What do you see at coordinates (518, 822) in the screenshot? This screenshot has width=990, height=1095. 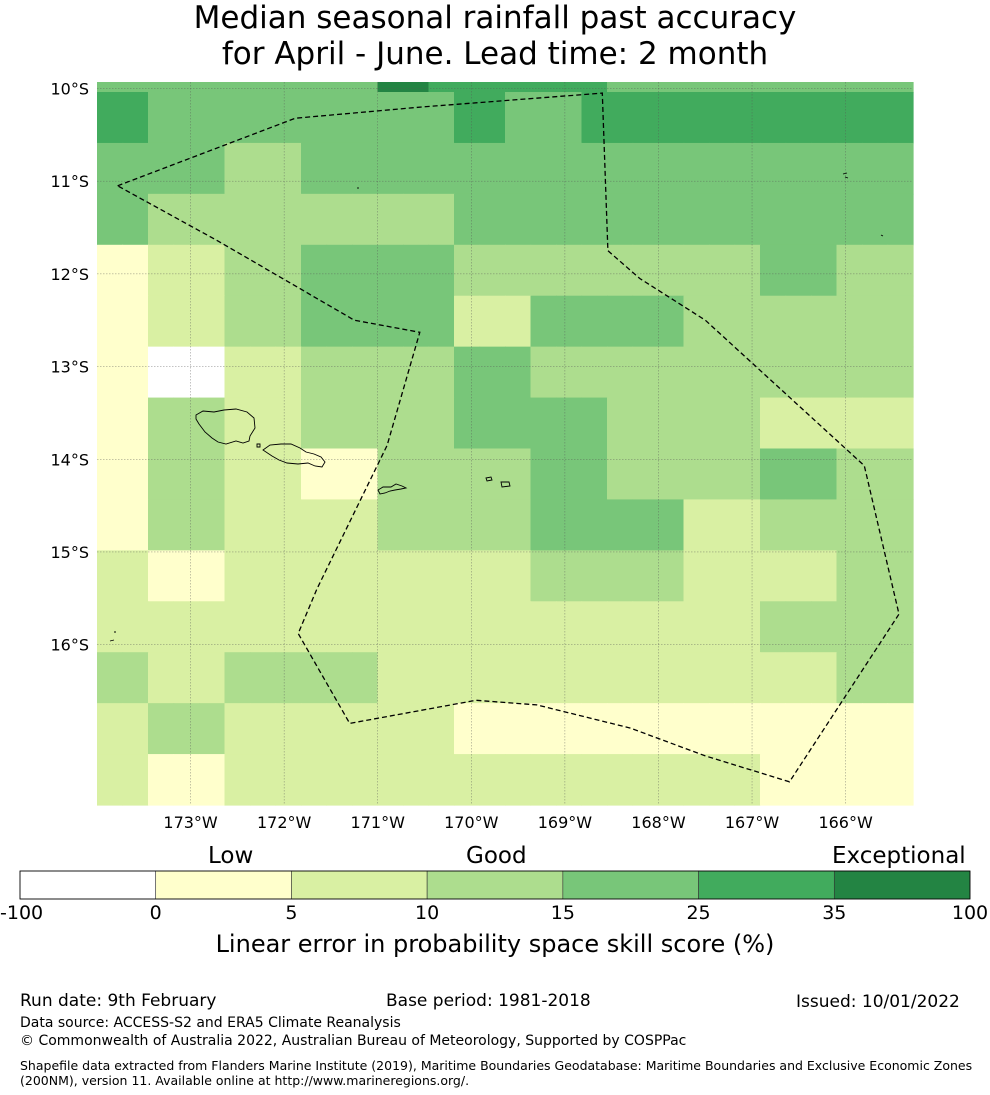 I see `longitude-labels: 173°W 172°W 171°W 170°W 169°W 168°W 167°W 166°W` at bounding box center [518, 822].